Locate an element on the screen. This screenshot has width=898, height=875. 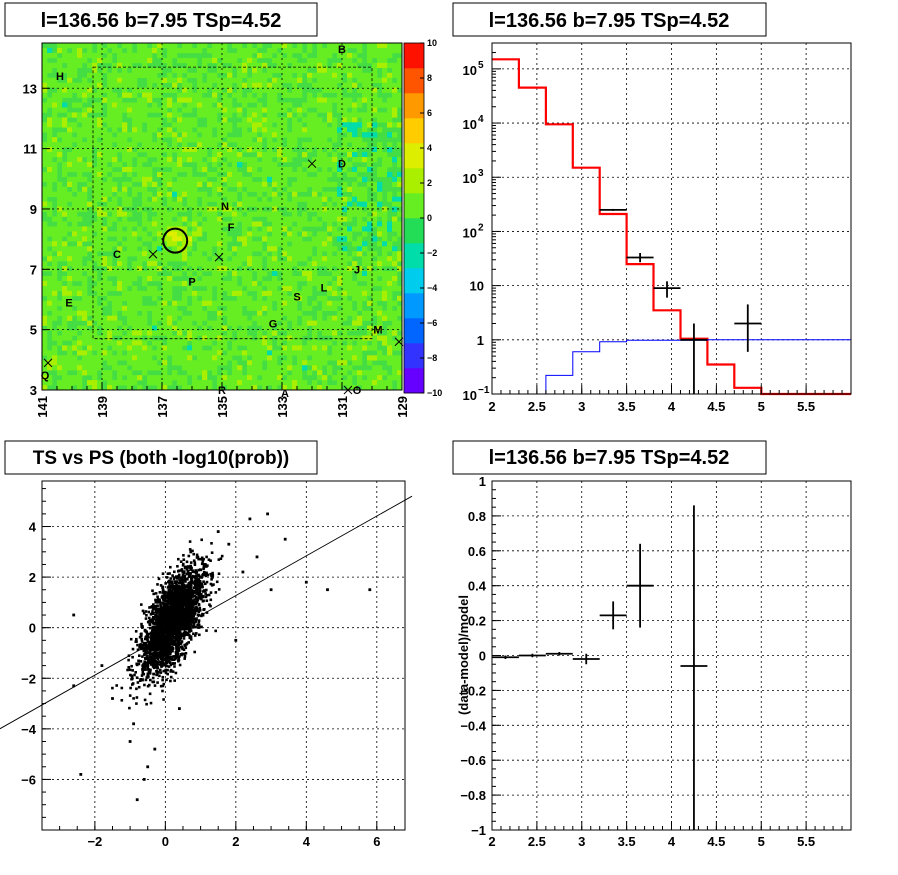
colorbar-tick-label: −4 is located at coordinates (432, 288).